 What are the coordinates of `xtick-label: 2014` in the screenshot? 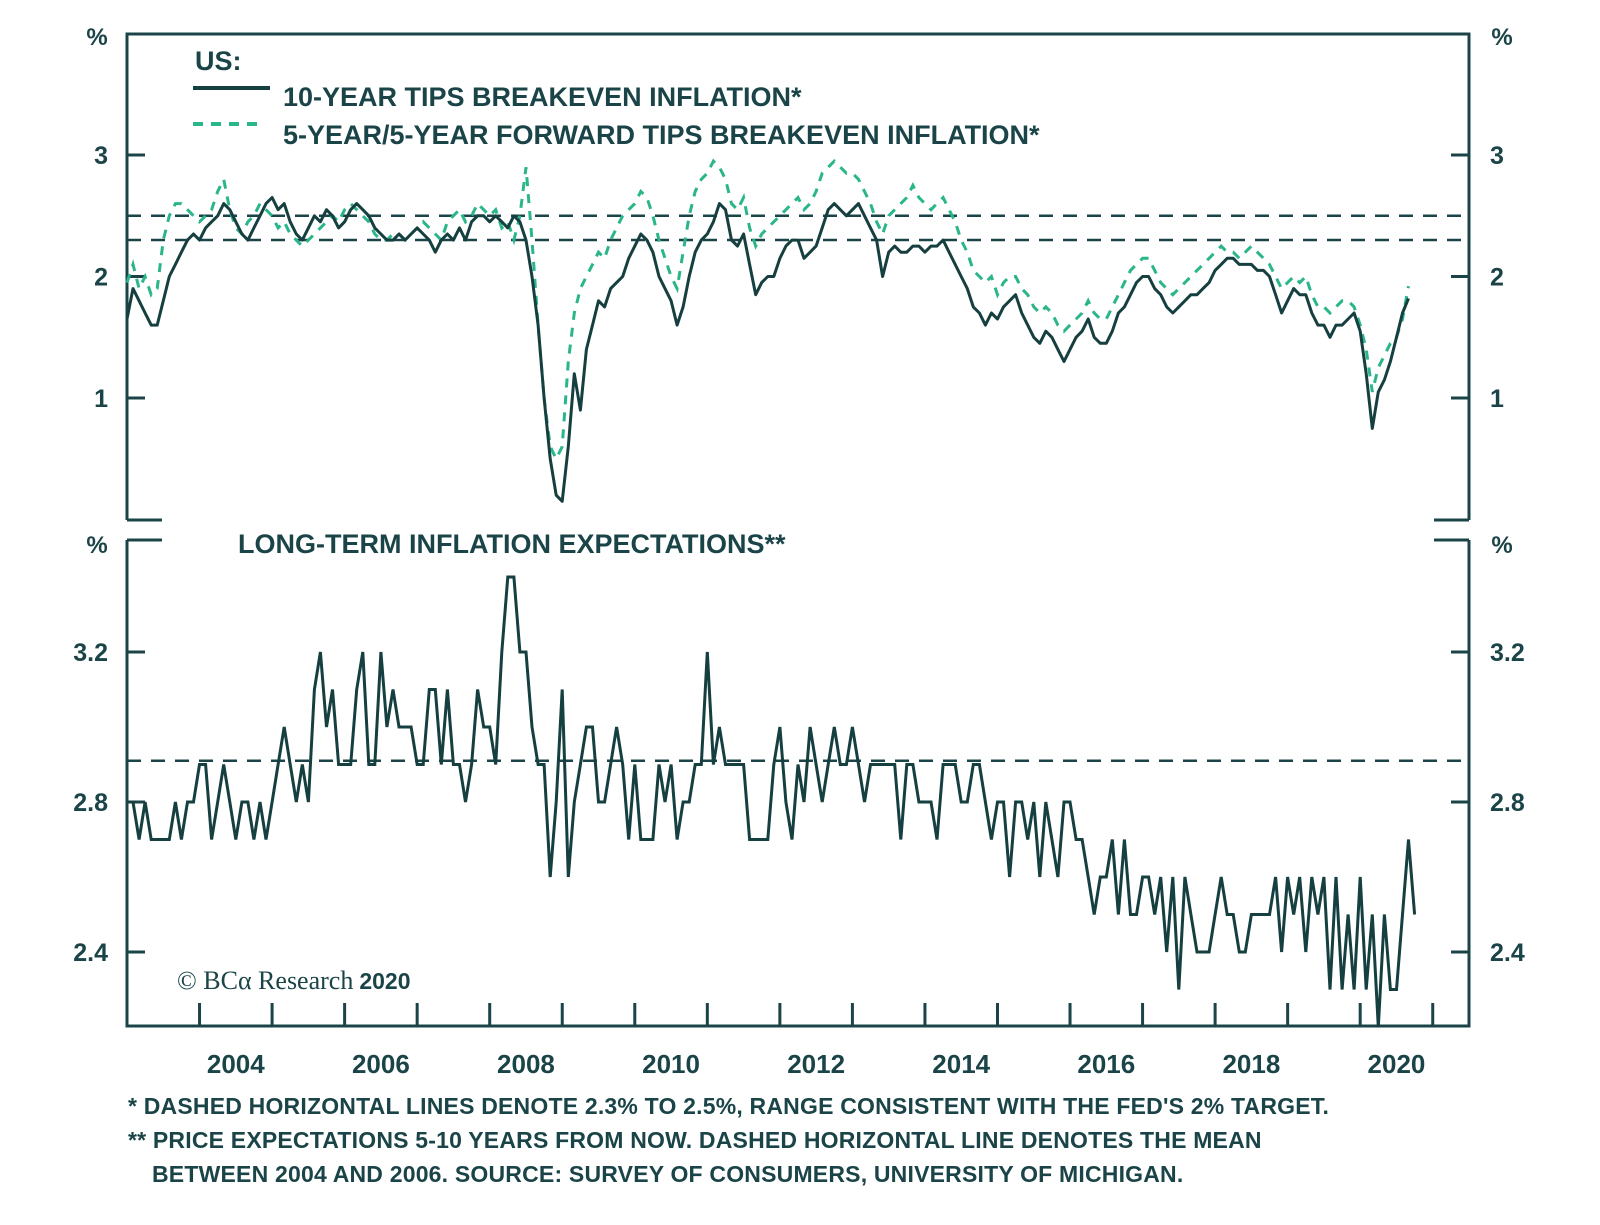 It's located at (961, 1064).